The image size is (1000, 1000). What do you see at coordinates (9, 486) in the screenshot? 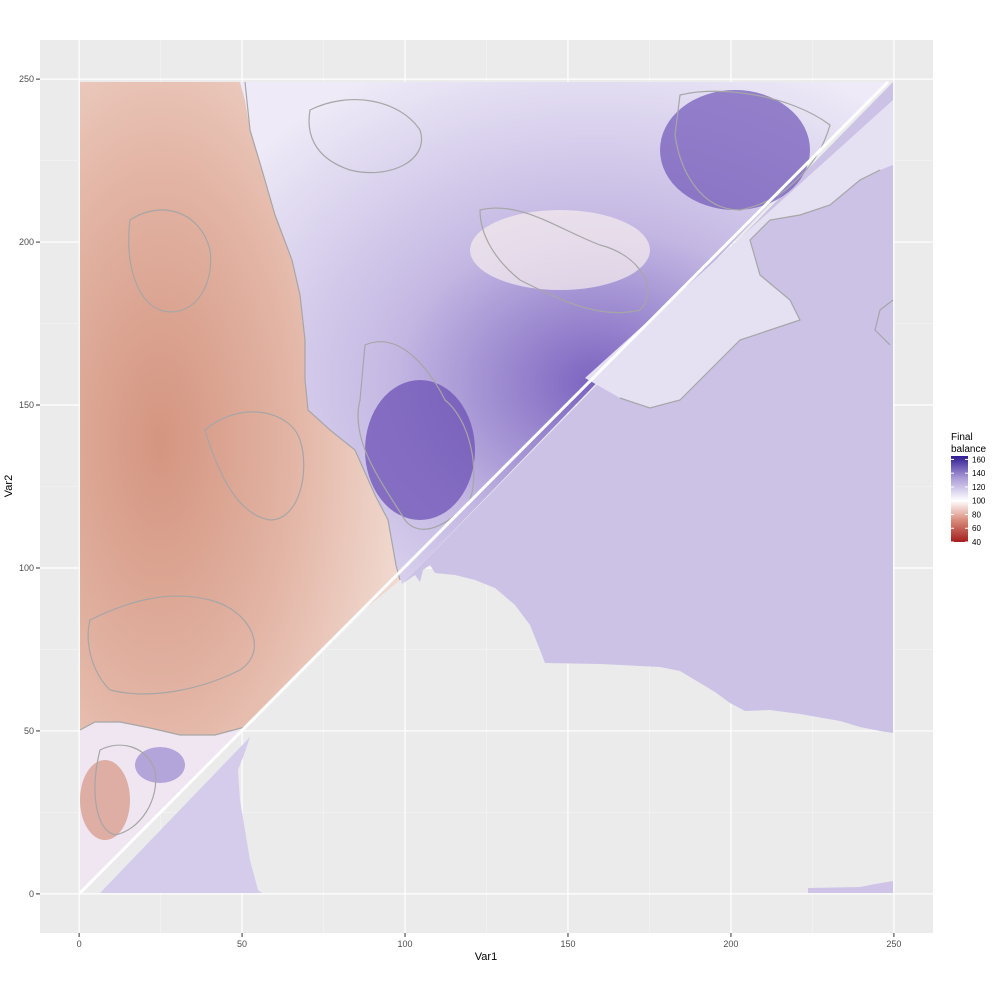
I see `y-axis-title: Var2` at bounding box center [9, 486].